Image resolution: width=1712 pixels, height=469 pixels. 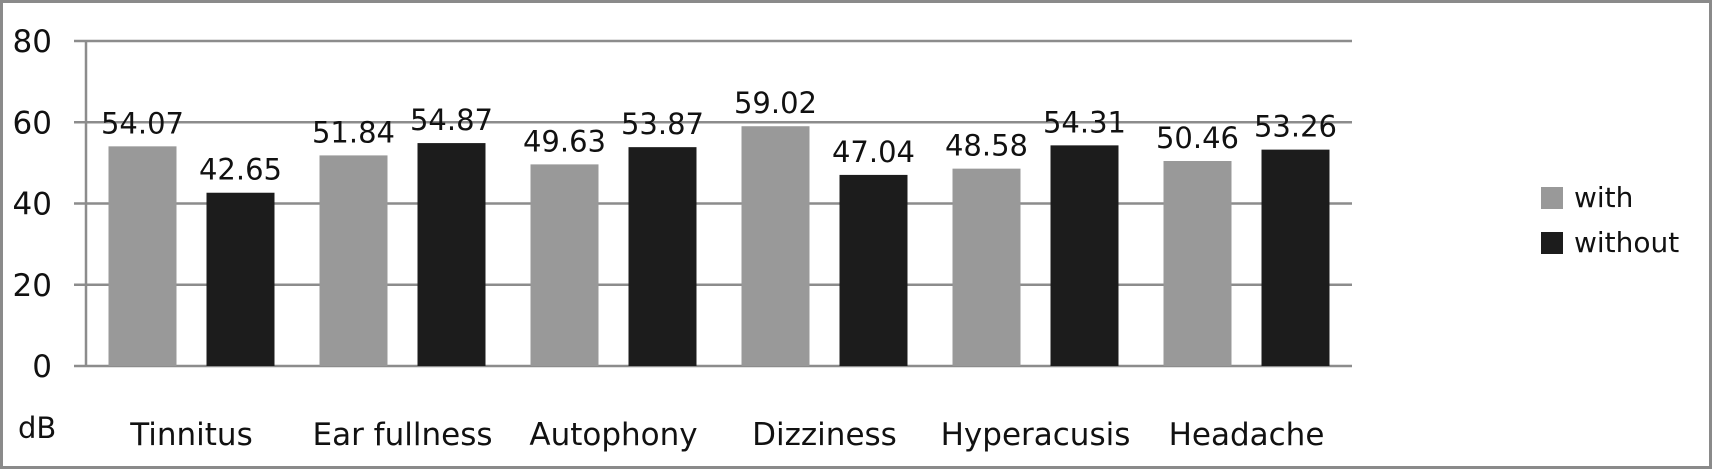 I want to click on data-label: 42.65, so click(x=240, y=170).